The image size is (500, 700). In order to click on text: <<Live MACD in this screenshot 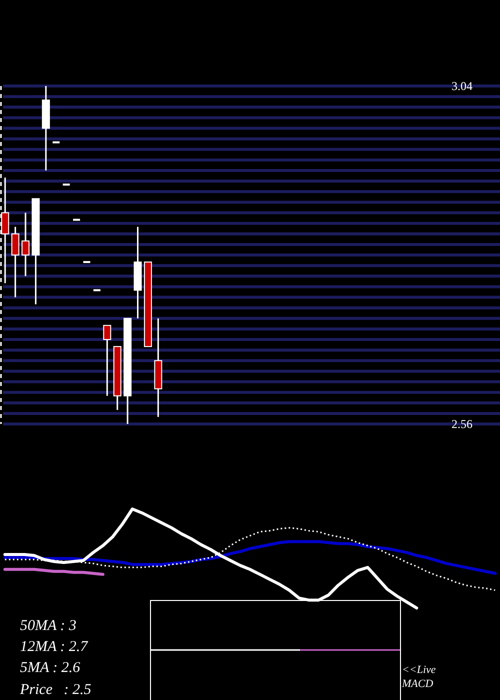, I will do `click(418, 677)`.